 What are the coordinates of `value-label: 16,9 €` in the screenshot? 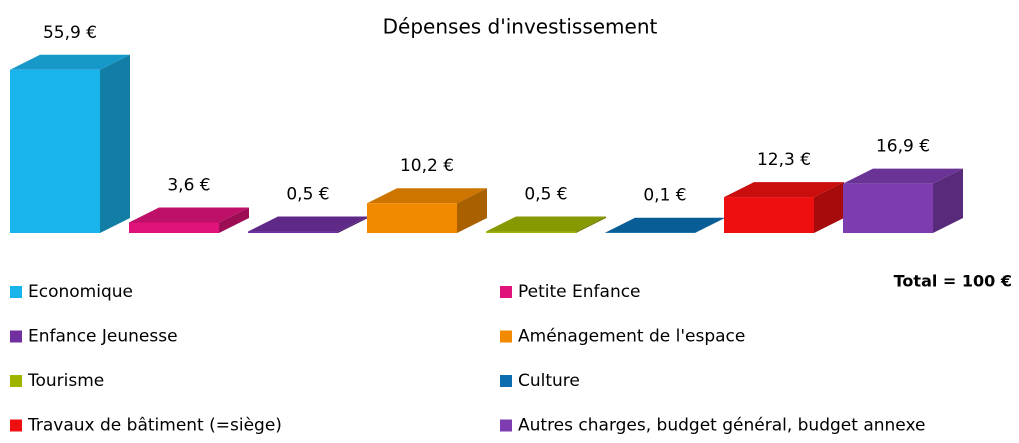 It's located at (903, 147).